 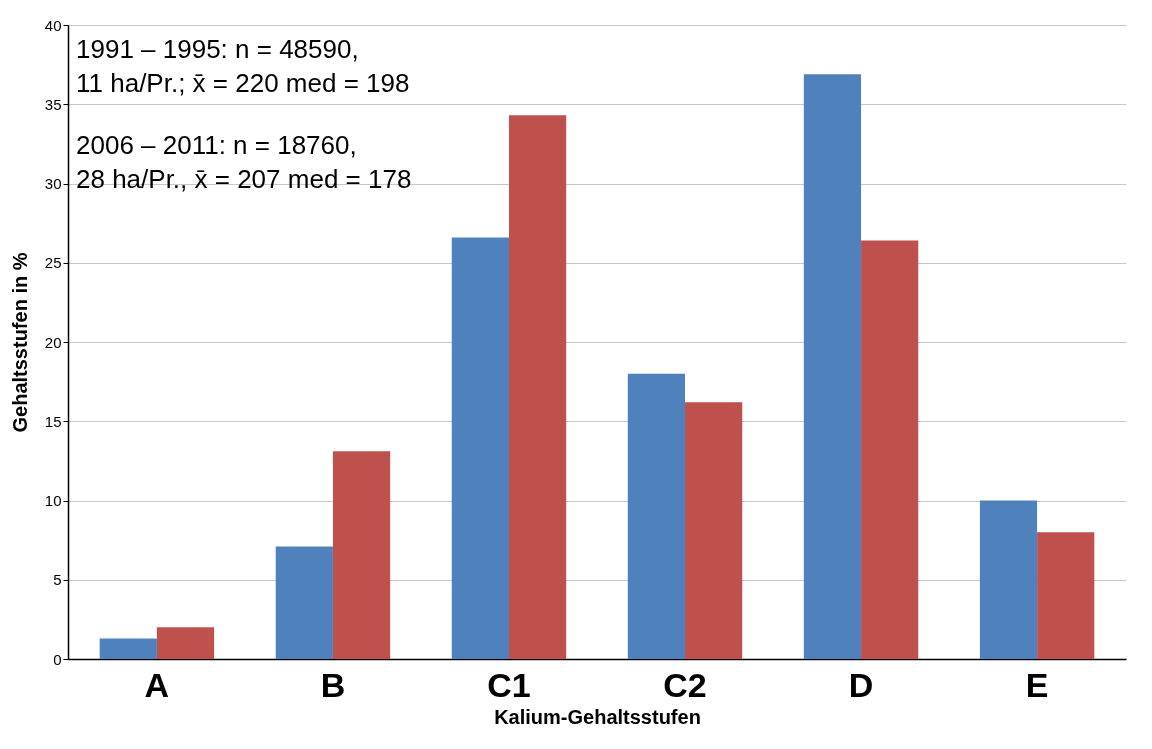 What do you see at coordinates (216, 145) in the screenshot?
I see `annotation: 2006 – 2011: n = 18760,` at bounding box center [216, 145].